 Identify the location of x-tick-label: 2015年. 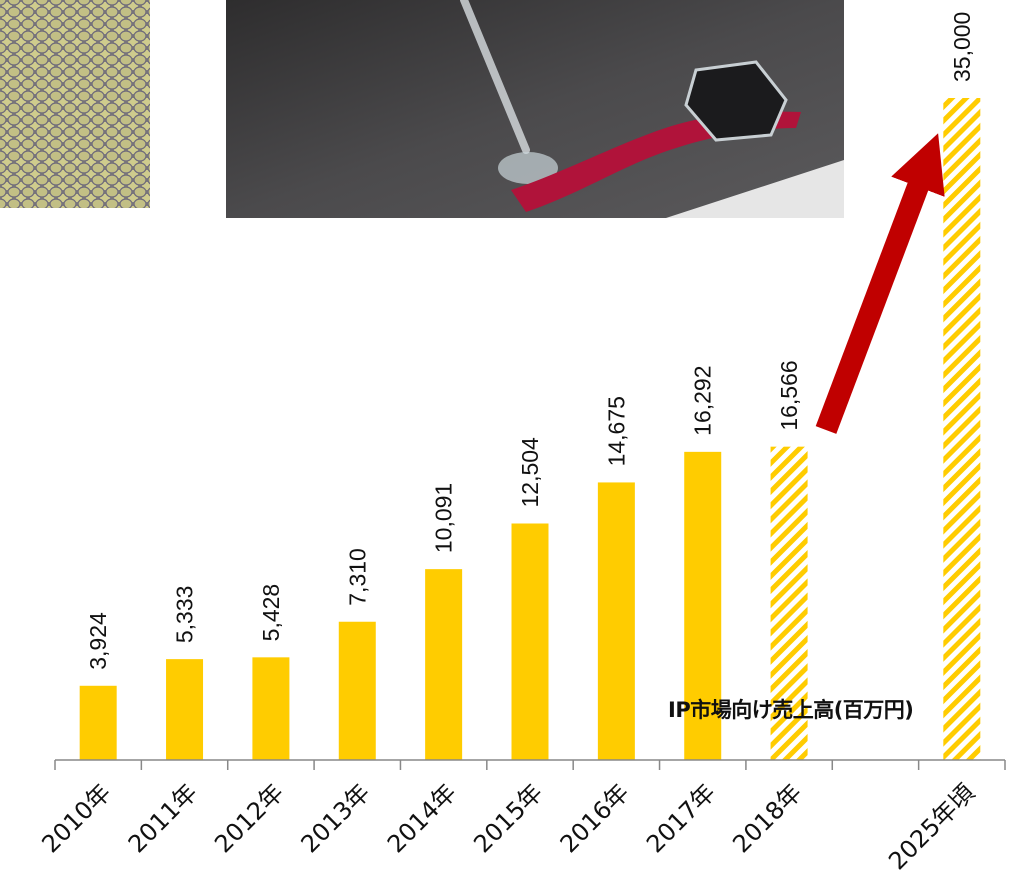
(508, 818).